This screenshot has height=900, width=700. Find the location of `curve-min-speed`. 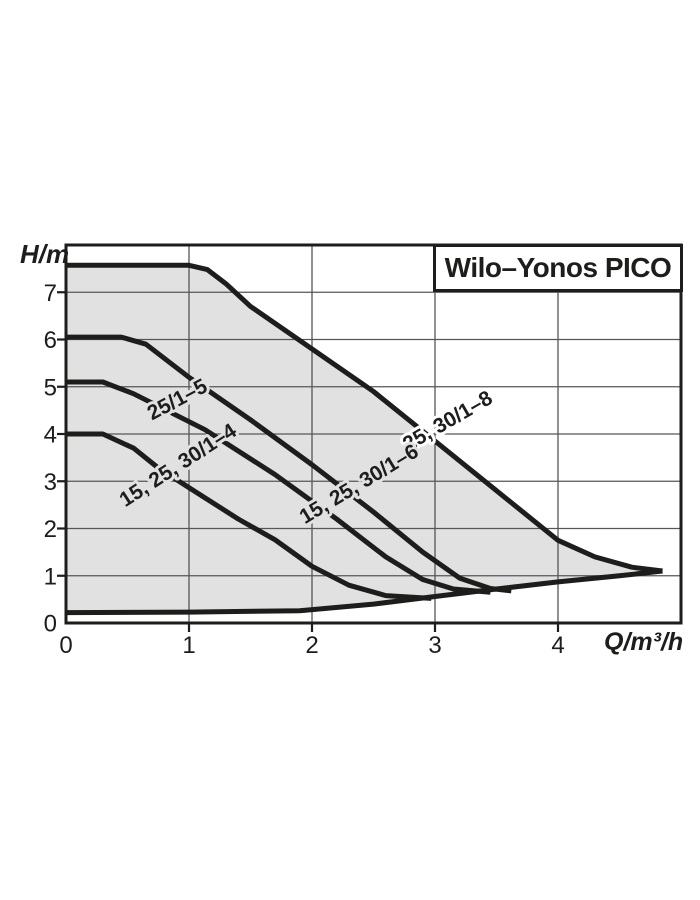

curve-min-speed is located at coordinates (364, 592).